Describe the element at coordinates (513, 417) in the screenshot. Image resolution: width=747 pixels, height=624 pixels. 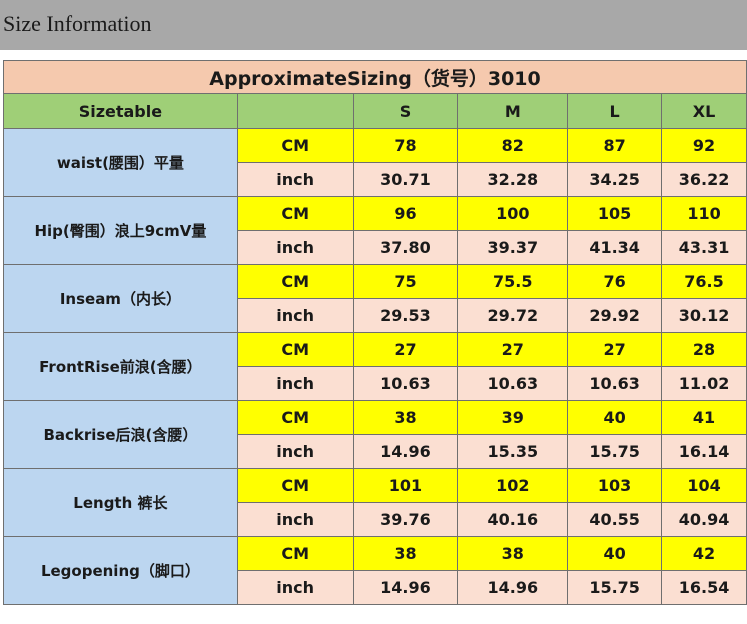
I see `value-cm-cell: 39` at that location.